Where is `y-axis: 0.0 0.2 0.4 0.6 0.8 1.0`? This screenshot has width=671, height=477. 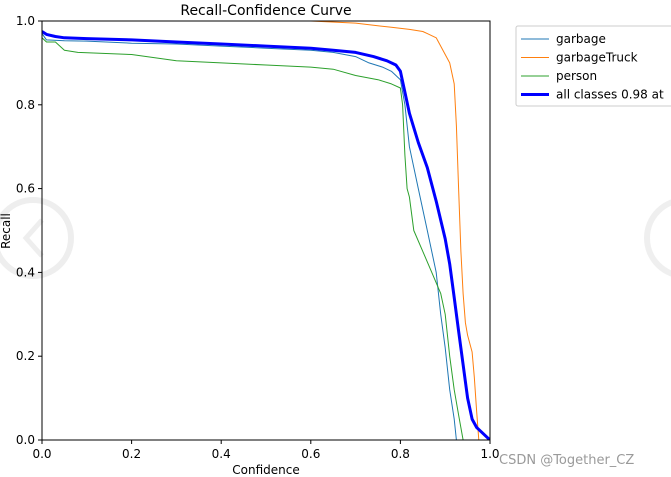
y-axis: 0.0 0.2 0.4 0.6 0.8 1.0 is located at coordinates (29, 230).